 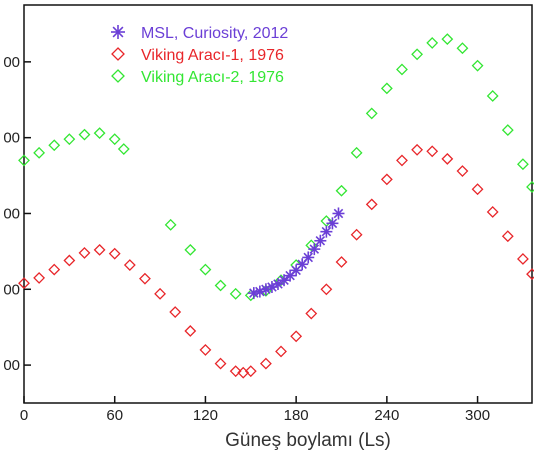 What do you see at coordinates (11, 138) in the screenshot?
I see `y-tick-label-1000: 00` at bounding box center [11, 138].